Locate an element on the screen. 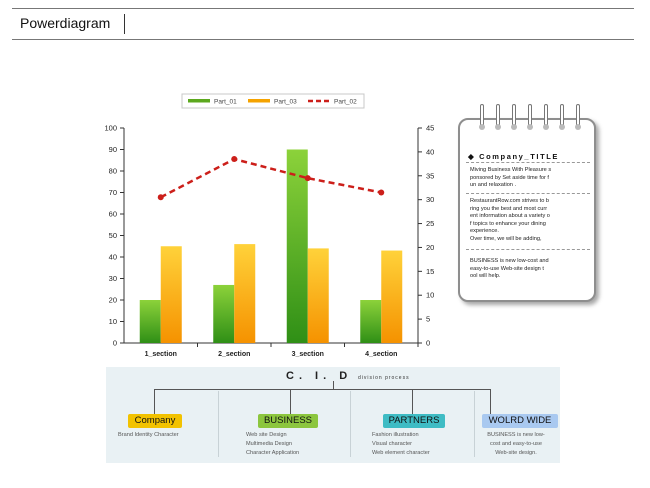  notepad-text-line: ring you the best and most curr is located at coordinates (509, 208).